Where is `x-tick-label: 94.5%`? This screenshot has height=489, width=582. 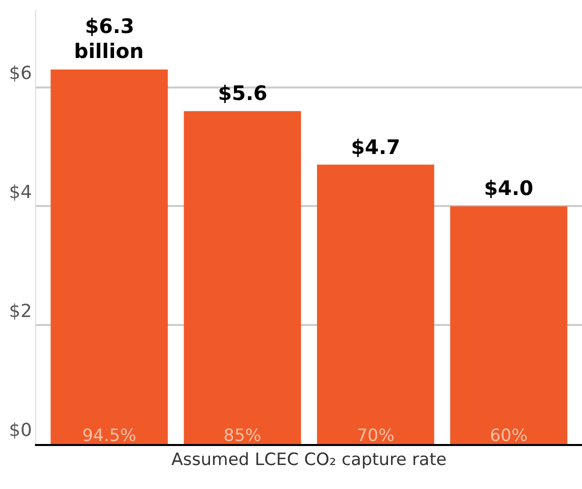
x-tick-label: 94.5% is located at coordinates (109, 436).